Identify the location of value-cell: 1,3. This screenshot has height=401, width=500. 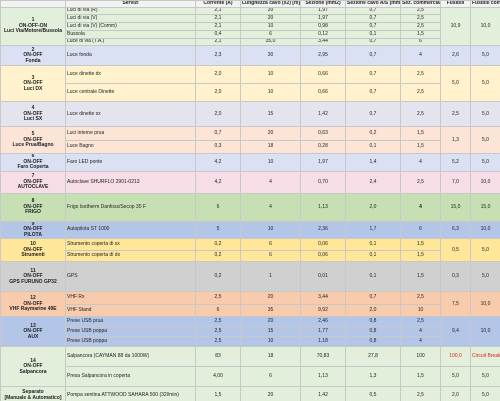
(373, 377).